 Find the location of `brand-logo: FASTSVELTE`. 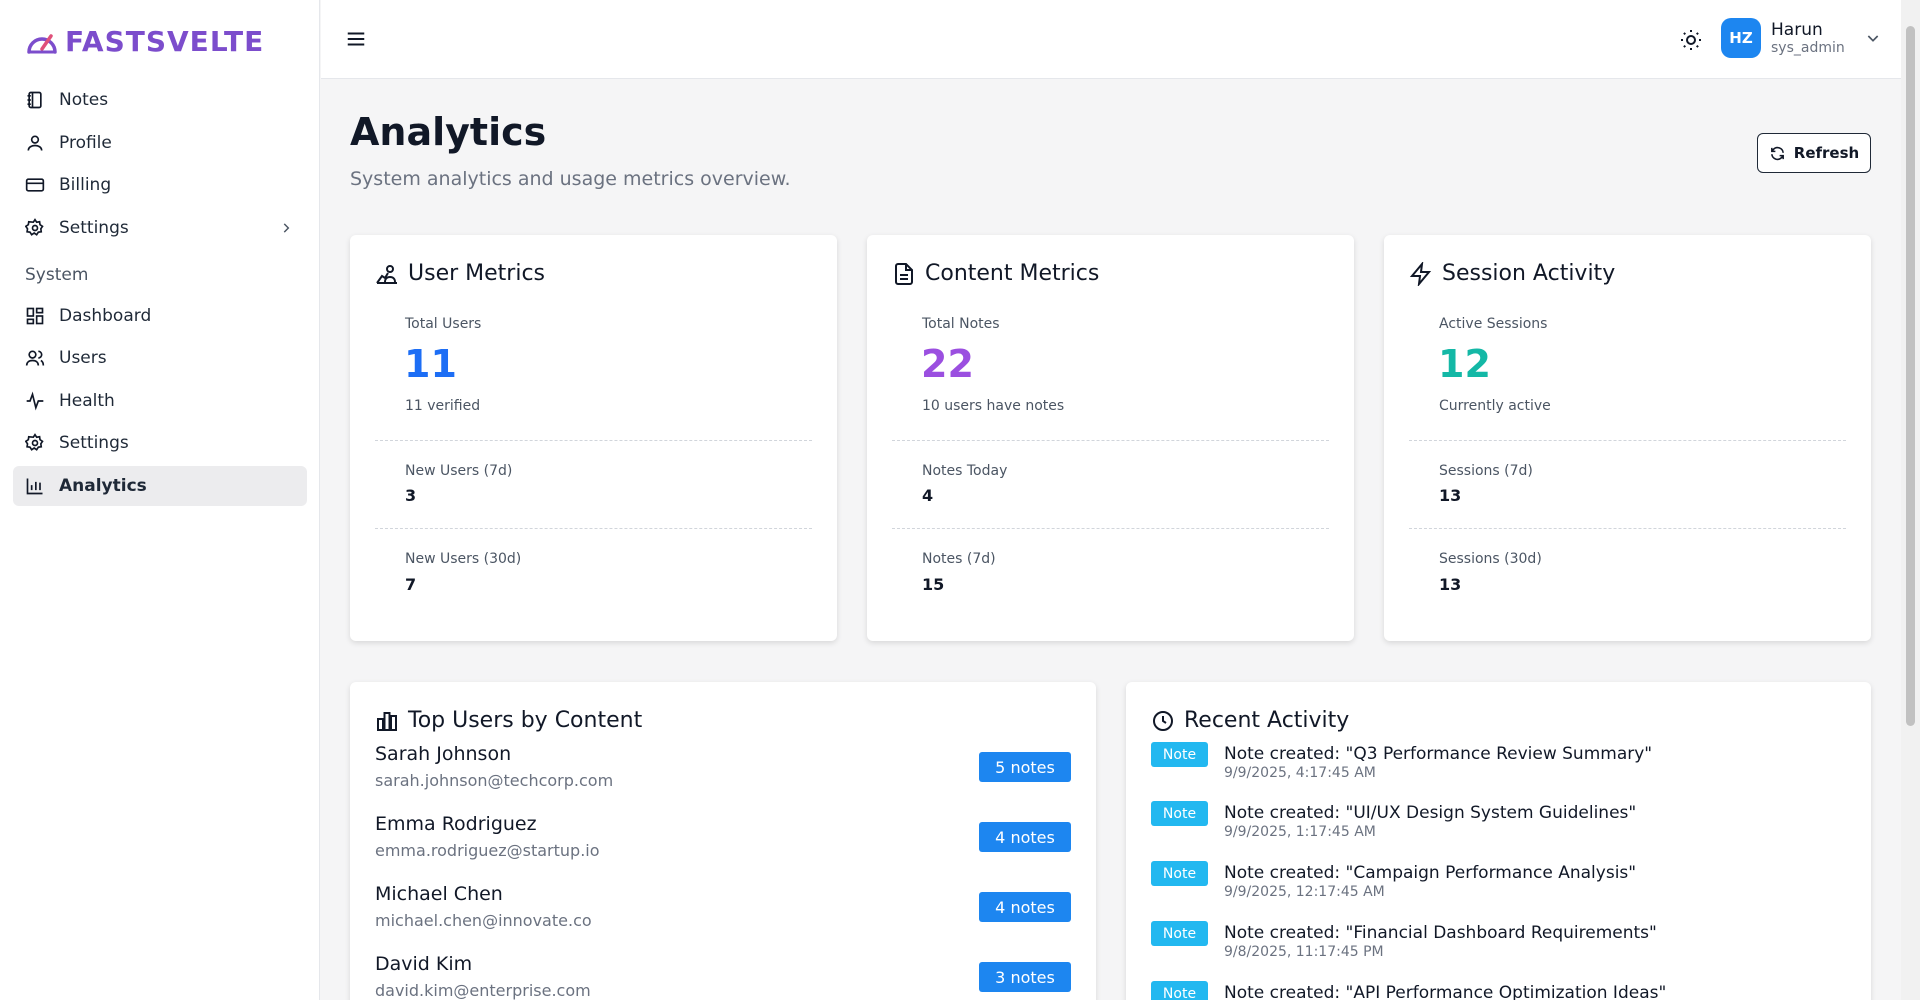

brand-logo: FASTSVELTE is located at coordinates (144, 41).